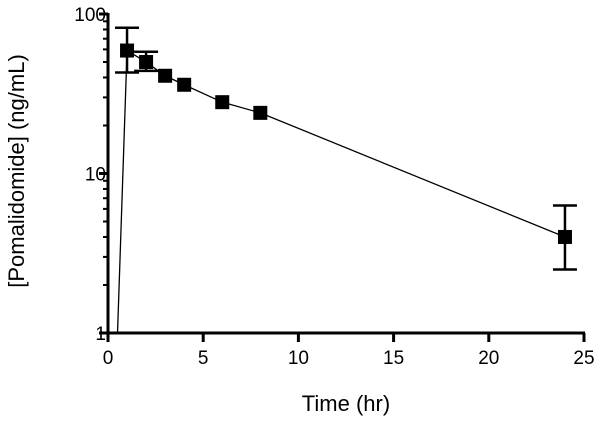 The height and width of the screenshot is (421, 602). What do you see at coordinates (393, 358) in the screenshot?
I see `x-tick-label: 15` at bounding box center [393, 358].